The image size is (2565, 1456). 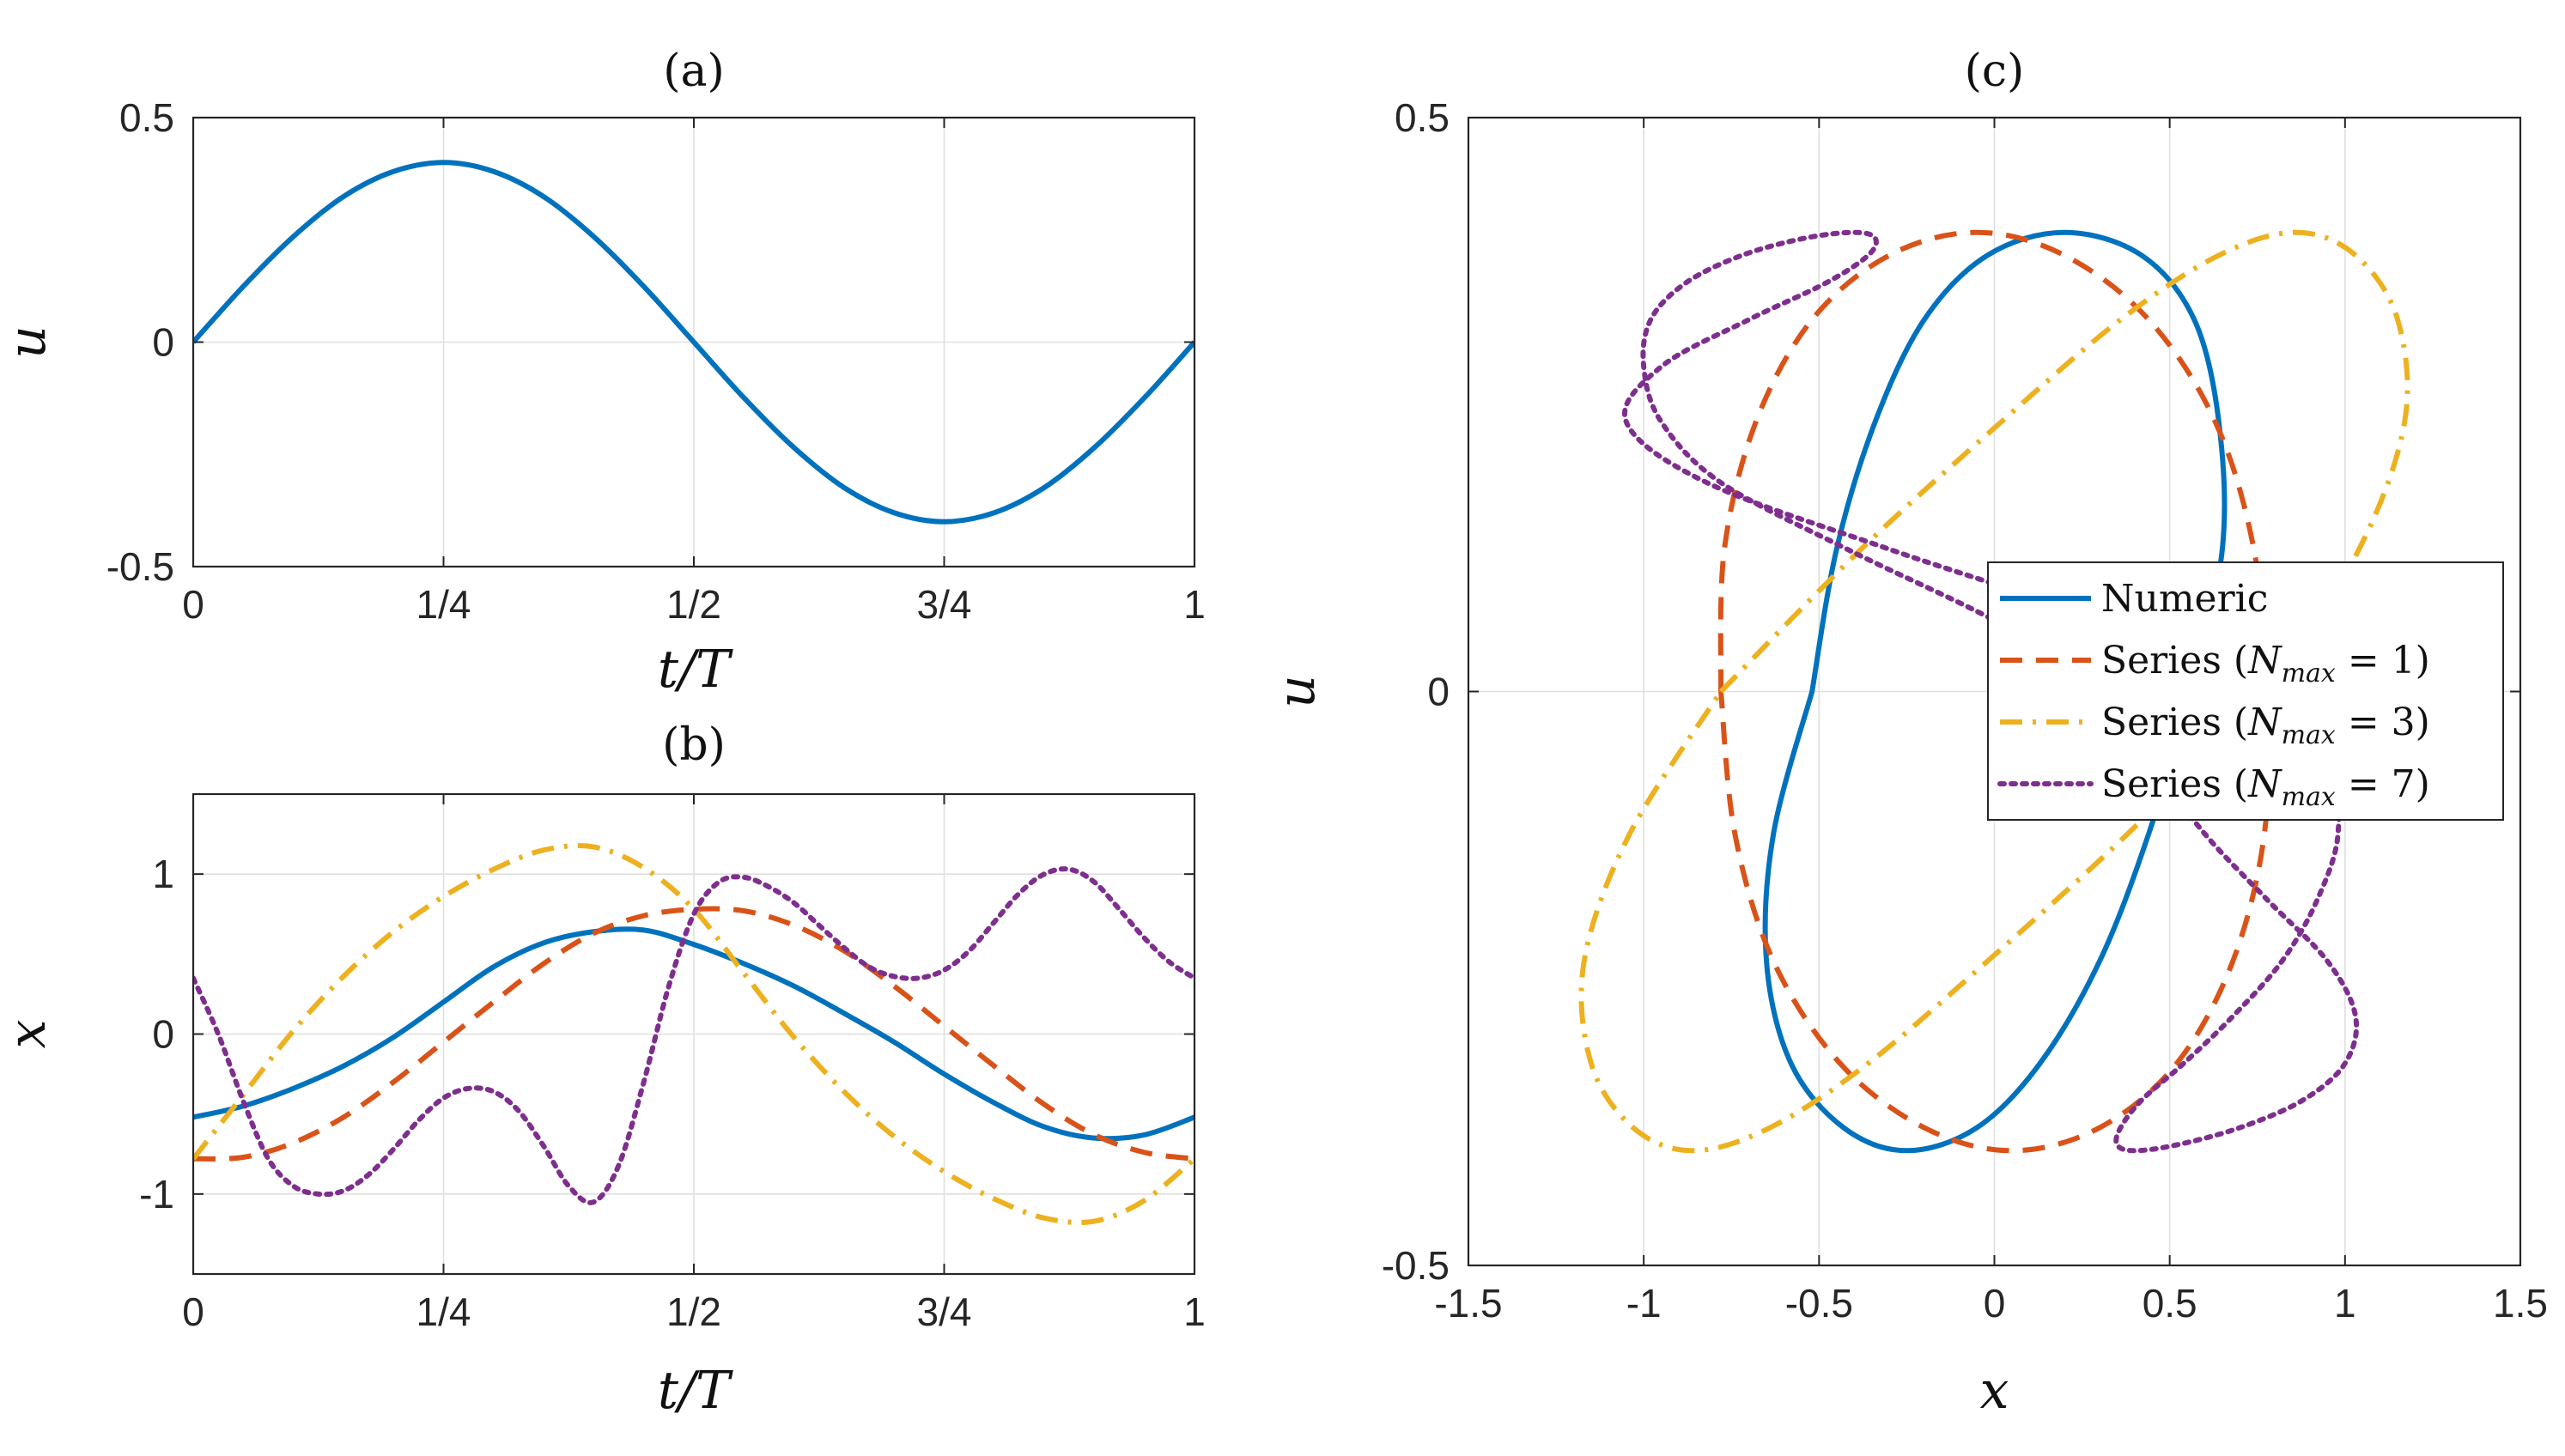 What do you see at coordinates (1995, 72) in the screenshot?
I see `panel-title: (c)` at bounding box center [1995, 72].